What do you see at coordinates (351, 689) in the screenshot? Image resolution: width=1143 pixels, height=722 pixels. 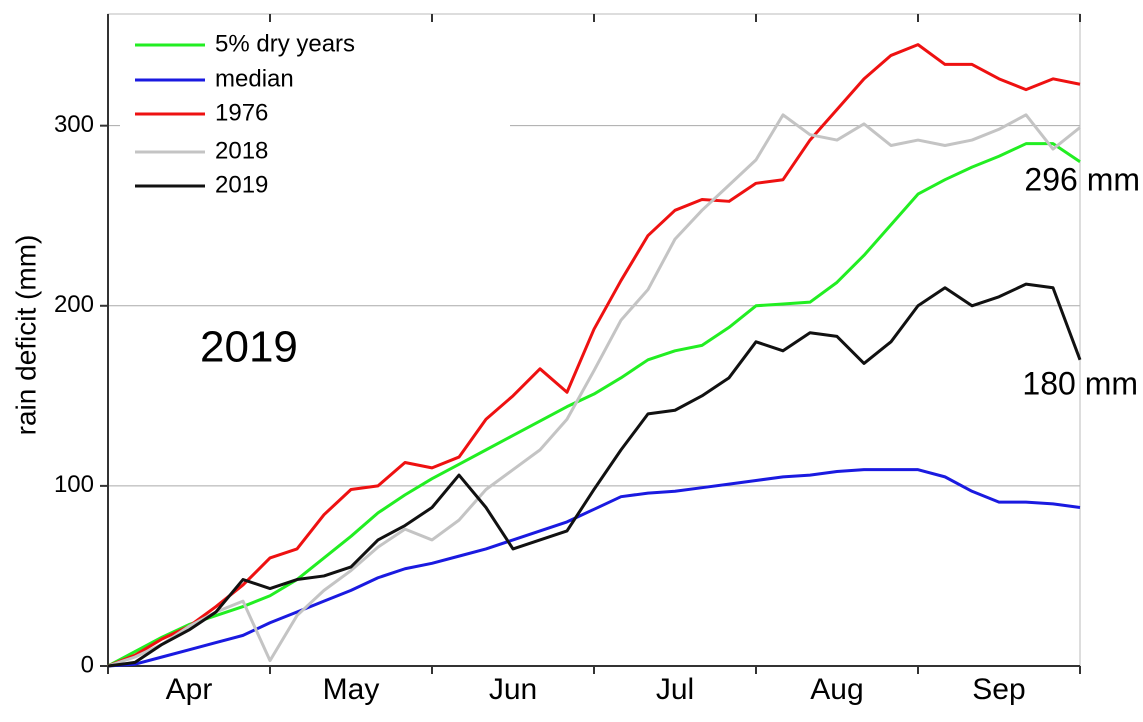 I see `x-tick-label: May` at bounding box center [351, 689].